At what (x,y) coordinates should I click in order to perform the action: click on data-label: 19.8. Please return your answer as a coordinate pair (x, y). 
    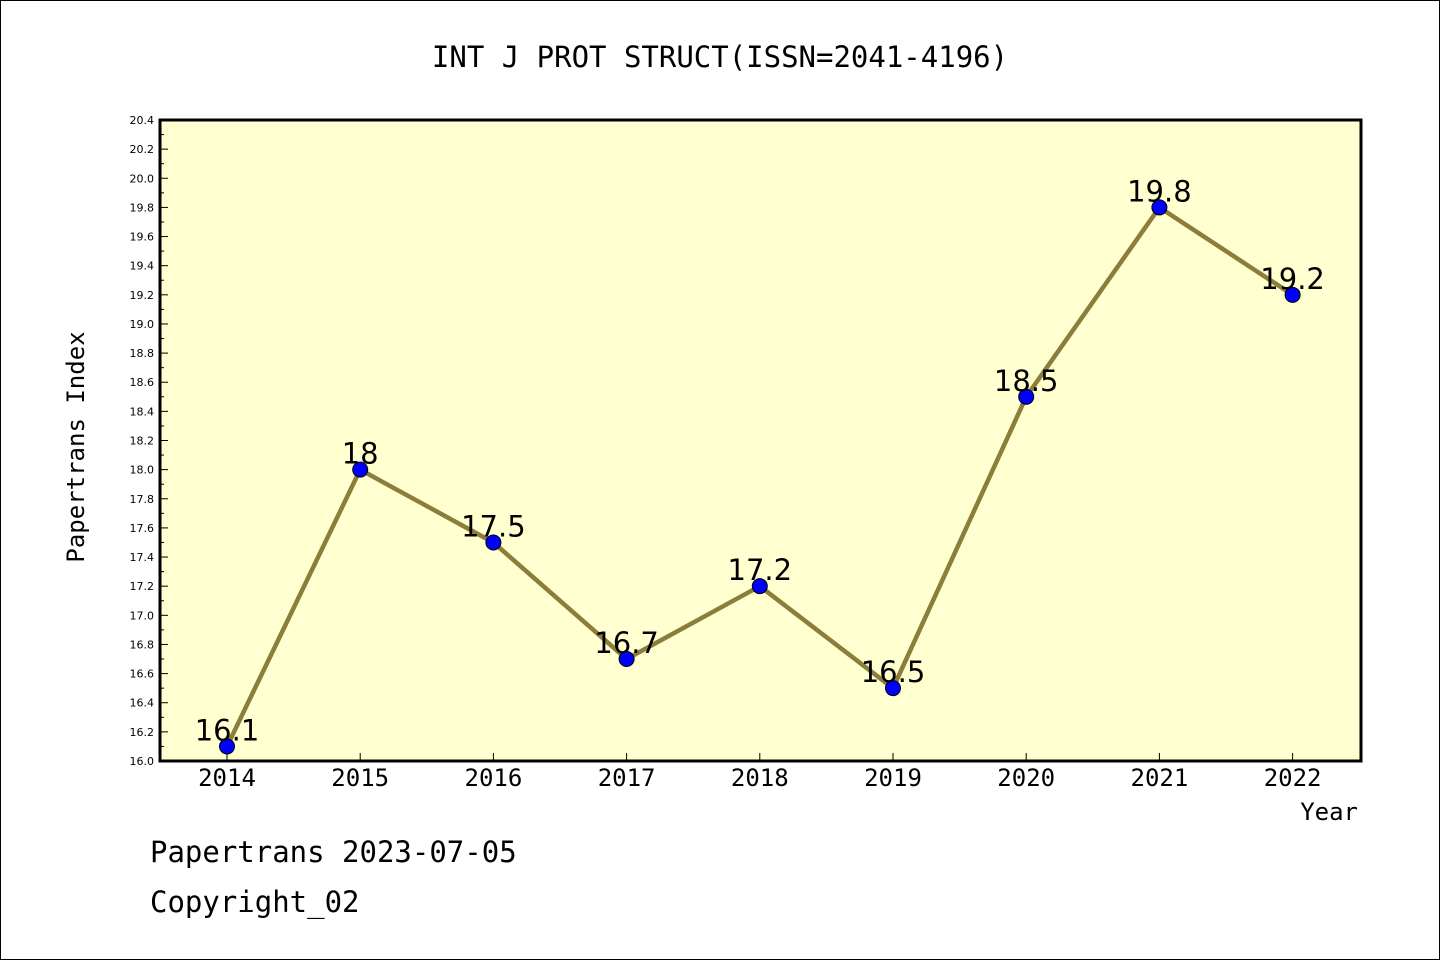
    Looking at the image, I should click on (1159, 191).